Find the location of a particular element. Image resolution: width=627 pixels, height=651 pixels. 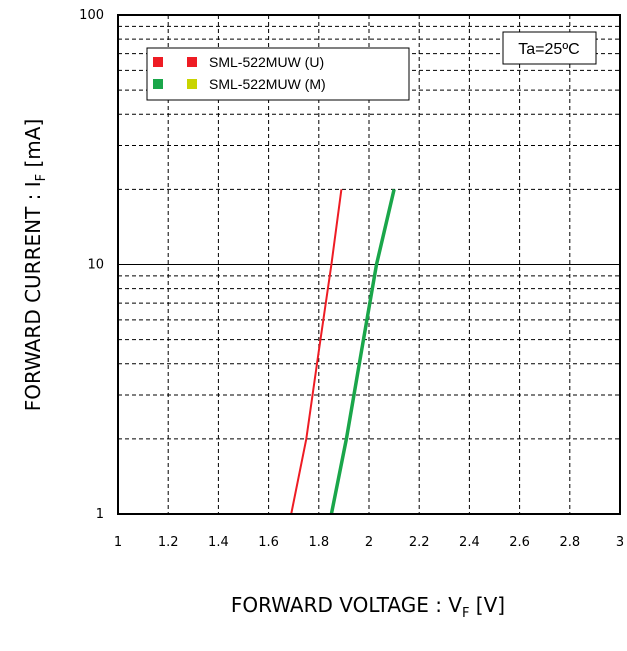

temperature-annotation: Ta=25ºC is located at coordinates (549, 48).